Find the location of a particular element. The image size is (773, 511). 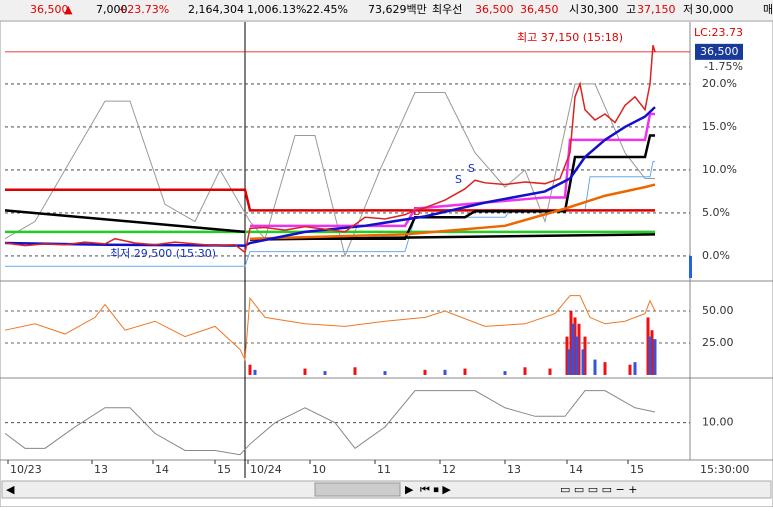

y-tick-label: 0.0% is located at coordinates (716, 255).